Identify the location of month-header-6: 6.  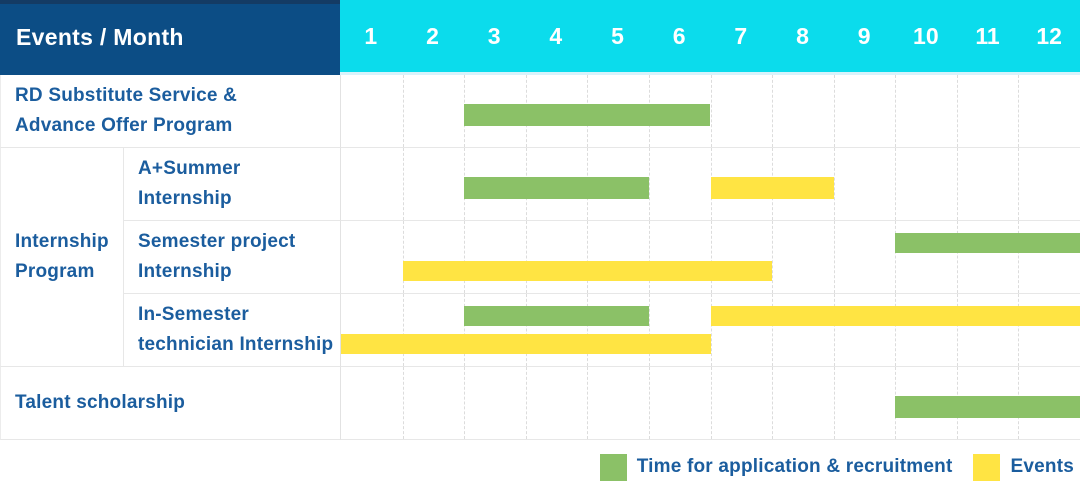
(679, 37).